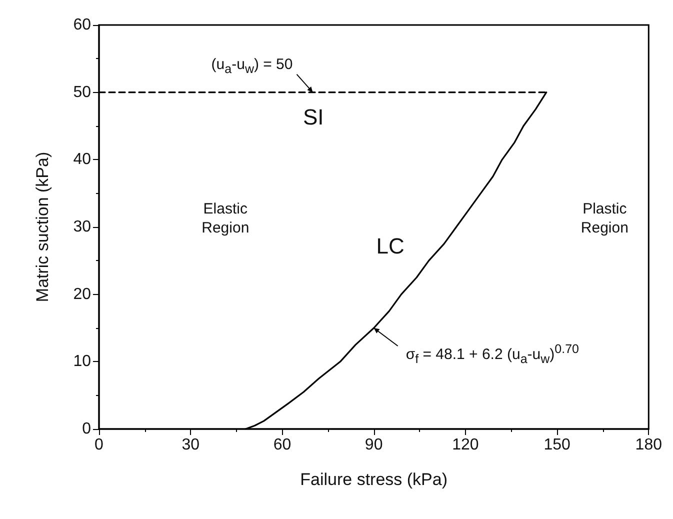 The height and width of the screenshot is (519, 673). I want to click on y-tick-label: 50, so click(82, 92).